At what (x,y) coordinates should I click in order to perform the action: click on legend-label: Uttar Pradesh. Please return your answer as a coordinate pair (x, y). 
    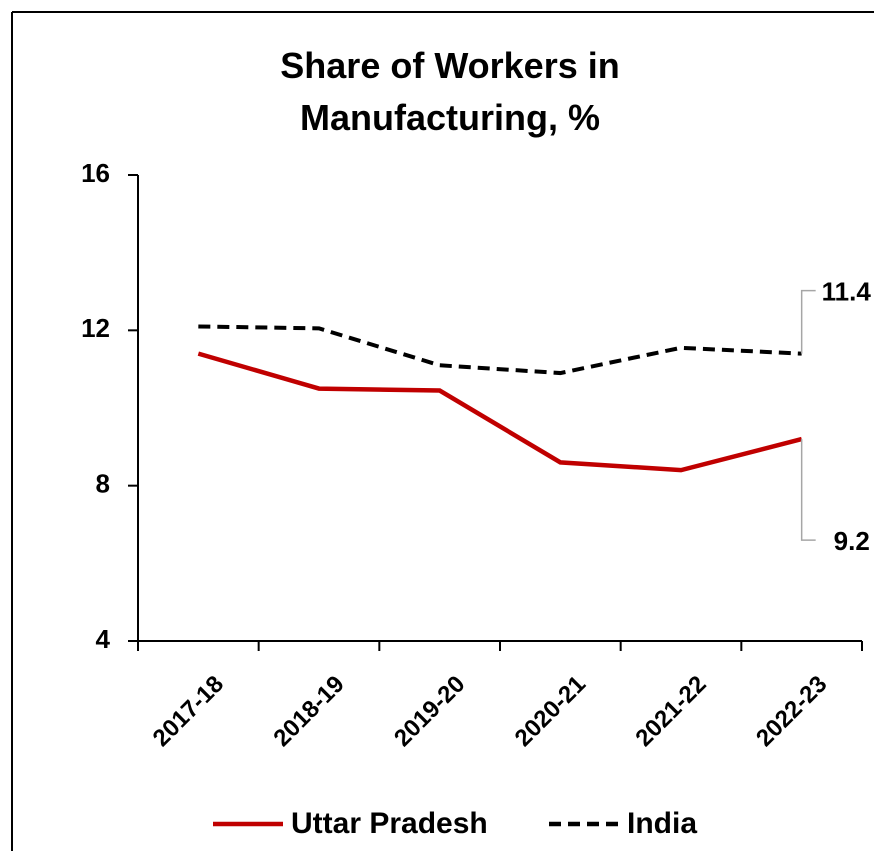
    Looking at the image, I should click on (389, 823).